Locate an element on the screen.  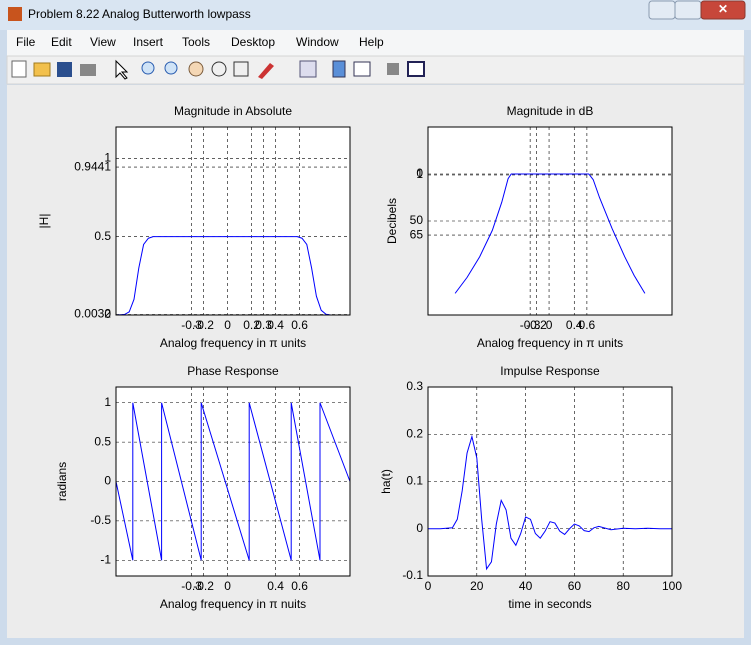
pan-icon is located at coordinates (196, 69).